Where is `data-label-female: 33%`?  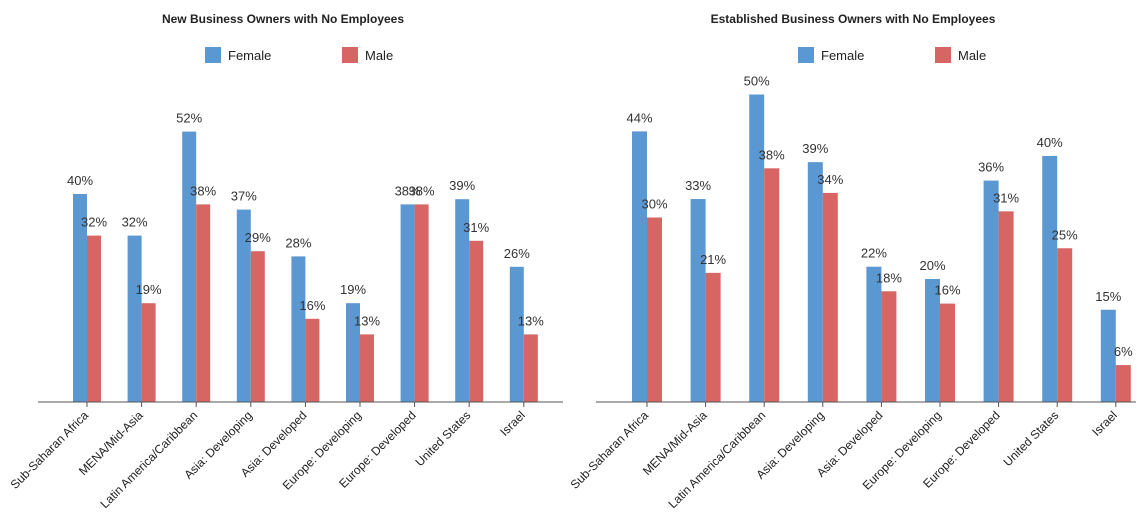
data-label-female: 33% is located at coordinates (698, 185).